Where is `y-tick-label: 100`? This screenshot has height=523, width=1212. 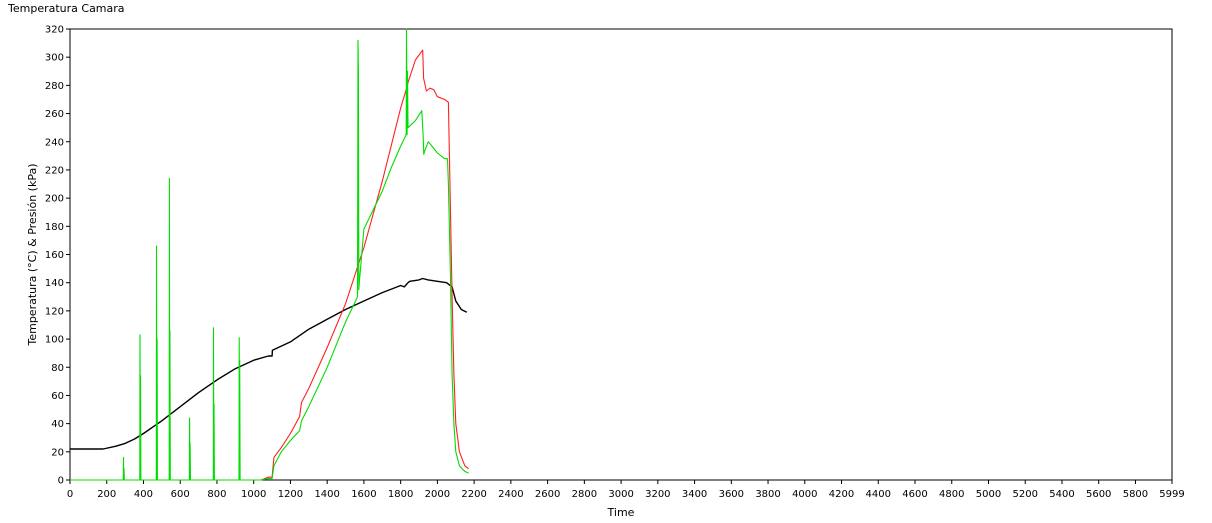
y-tick-label: 100 is located at coordinates (54, 340).